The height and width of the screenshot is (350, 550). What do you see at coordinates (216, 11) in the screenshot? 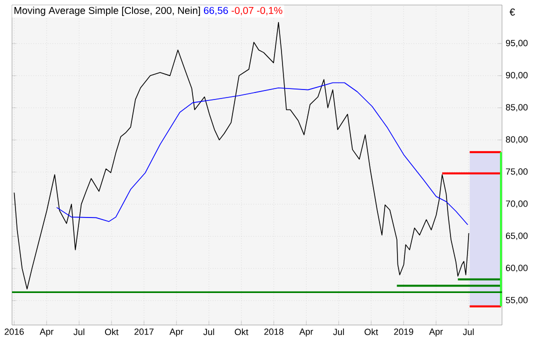
I see `annotation: 66,56` at bounding box center [216, 11].